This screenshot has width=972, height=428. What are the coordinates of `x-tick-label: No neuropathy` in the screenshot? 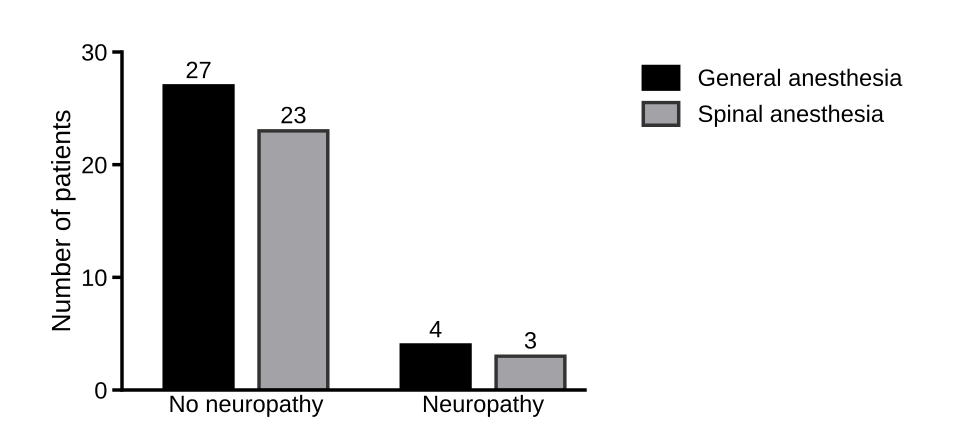 It's located at (247, 405).